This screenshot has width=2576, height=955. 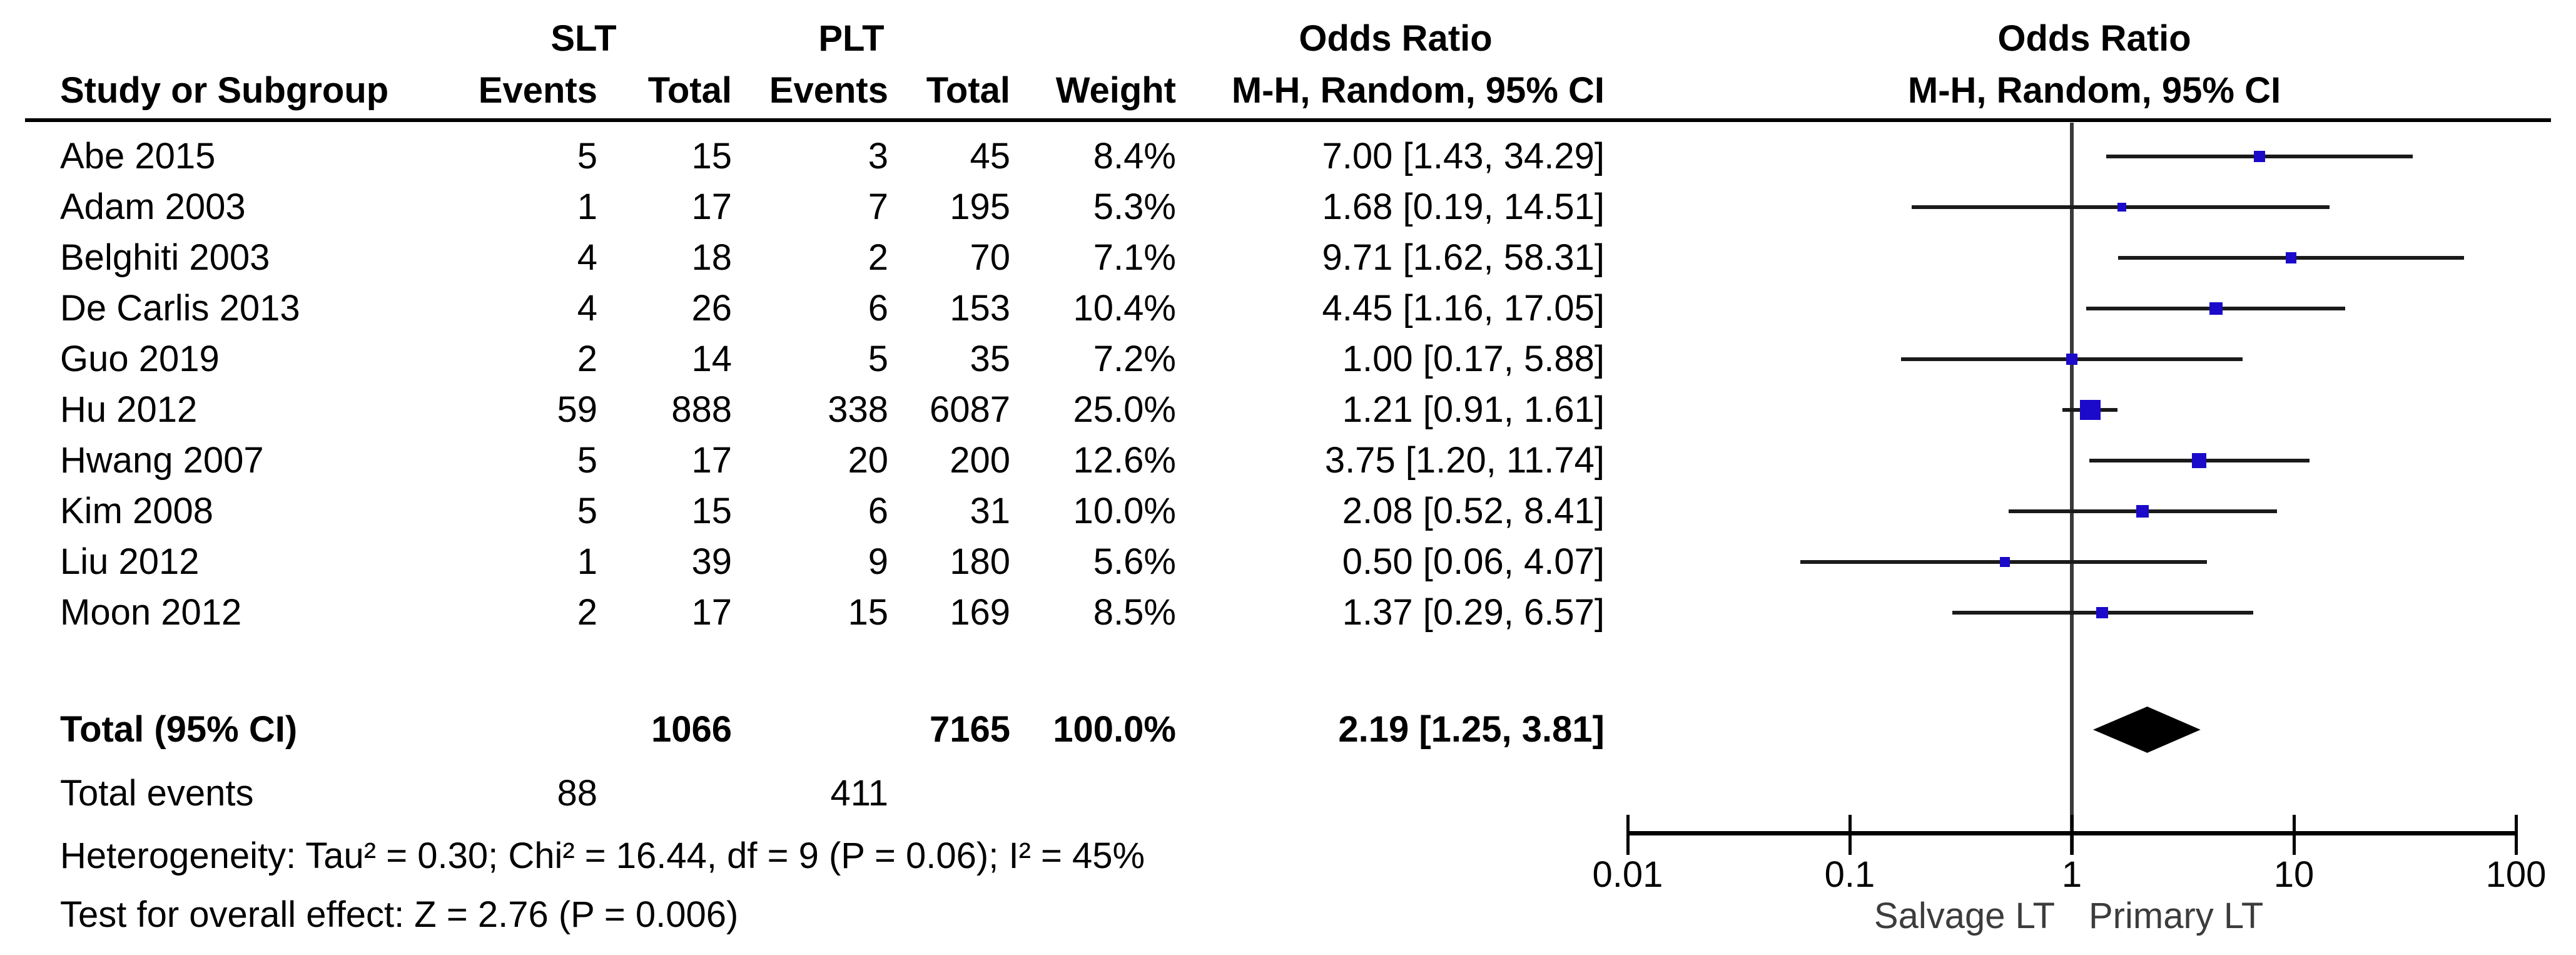 I want to click on or-ci-cell: 7.00 [1.43, 34.29], so click(x=1463, y=156).